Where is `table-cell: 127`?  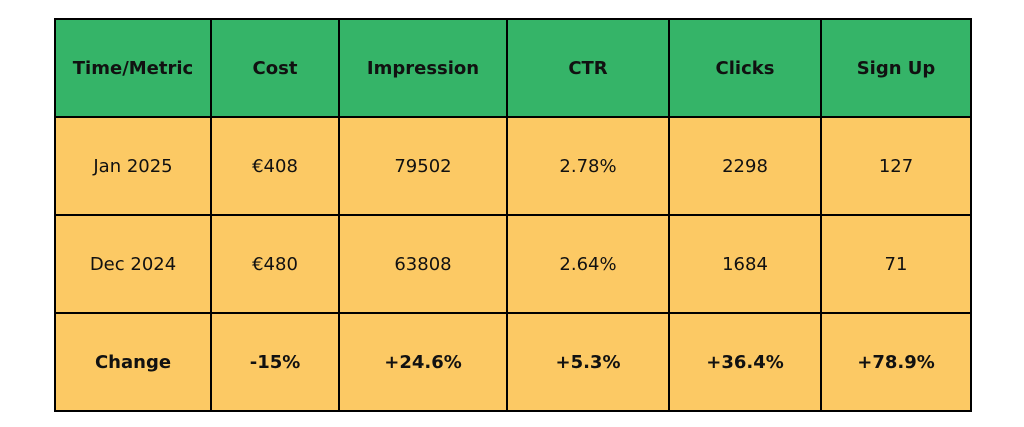
table-cell: 127 is located at coordinates (896, 166).